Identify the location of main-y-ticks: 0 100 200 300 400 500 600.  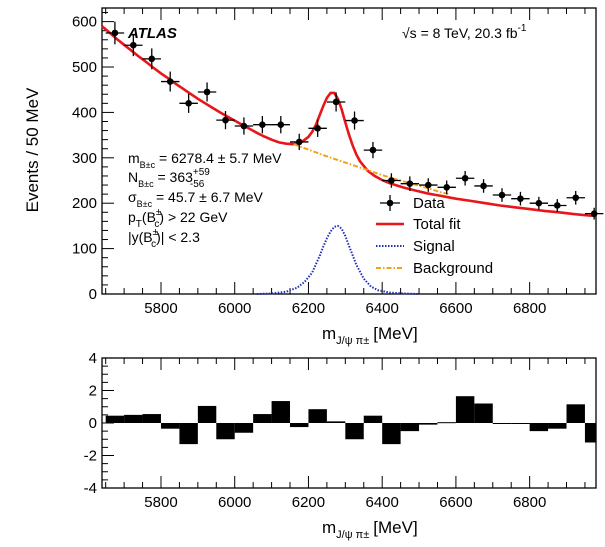
(93, 157).